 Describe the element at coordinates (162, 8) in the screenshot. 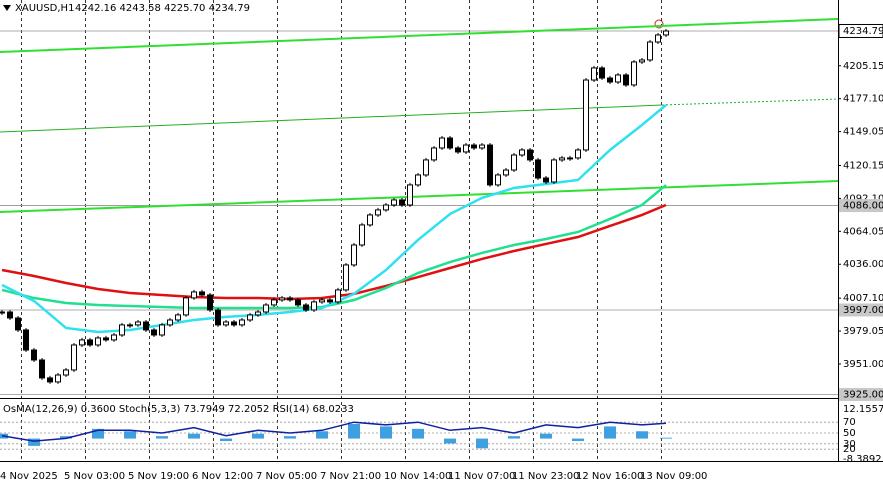

I see `ohlc: 4242.16 4243.58 4225.70 4234.79` at that location.